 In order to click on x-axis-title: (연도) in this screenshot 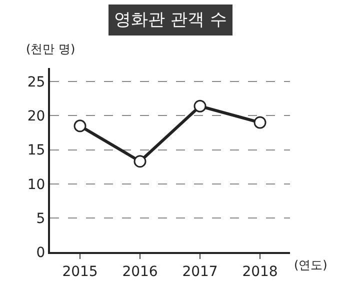, I will do `click(311, 265)`.